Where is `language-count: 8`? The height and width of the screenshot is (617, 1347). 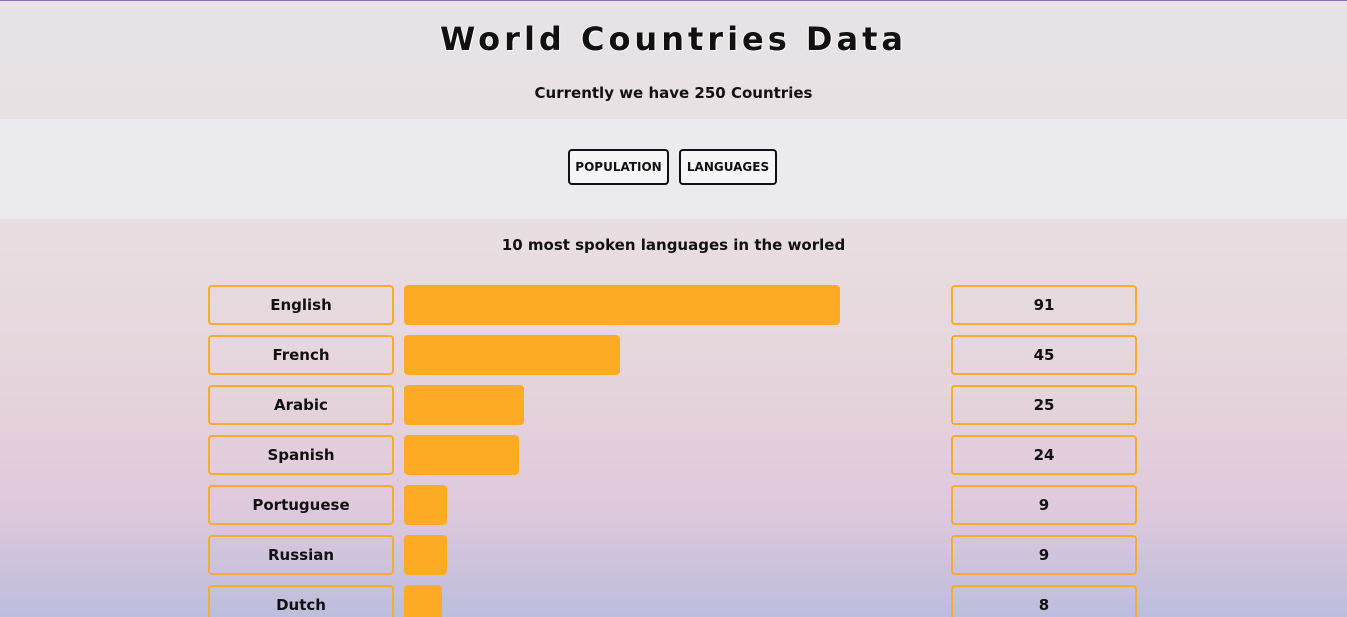
language-count: 8 is located at coordinates (1044, 601).